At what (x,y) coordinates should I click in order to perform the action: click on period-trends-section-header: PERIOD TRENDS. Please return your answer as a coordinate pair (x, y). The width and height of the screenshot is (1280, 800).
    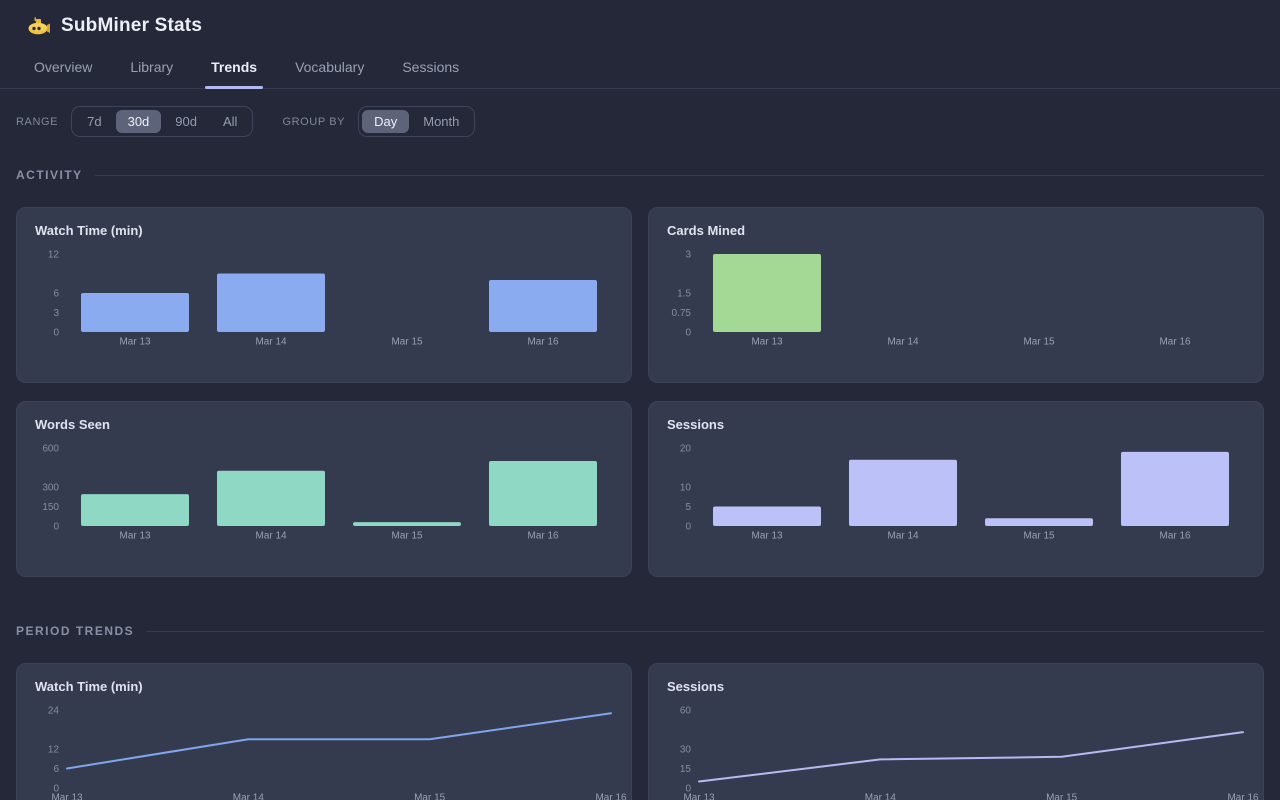
    Looking at the image, I should click on (640, 631).